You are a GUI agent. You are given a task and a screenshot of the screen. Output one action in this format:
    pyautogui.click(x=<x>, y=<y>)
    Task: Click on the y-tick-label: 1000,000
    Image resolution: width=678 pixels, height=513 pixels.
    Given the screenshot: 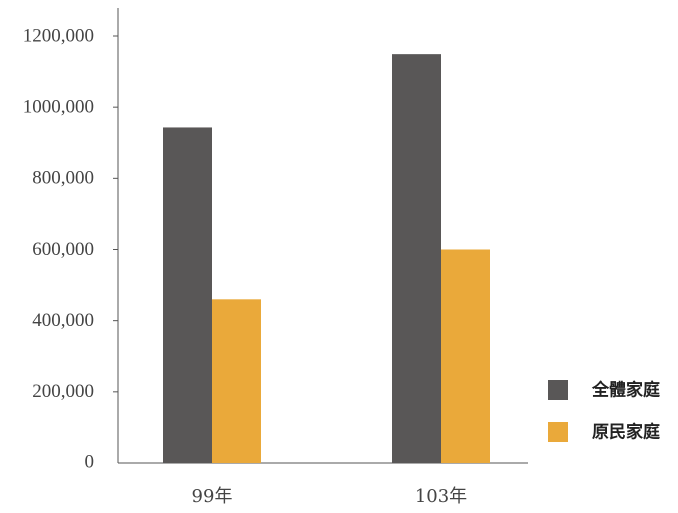 What is the action you would take?
    pyautogui.click(x=58, y=107)
    